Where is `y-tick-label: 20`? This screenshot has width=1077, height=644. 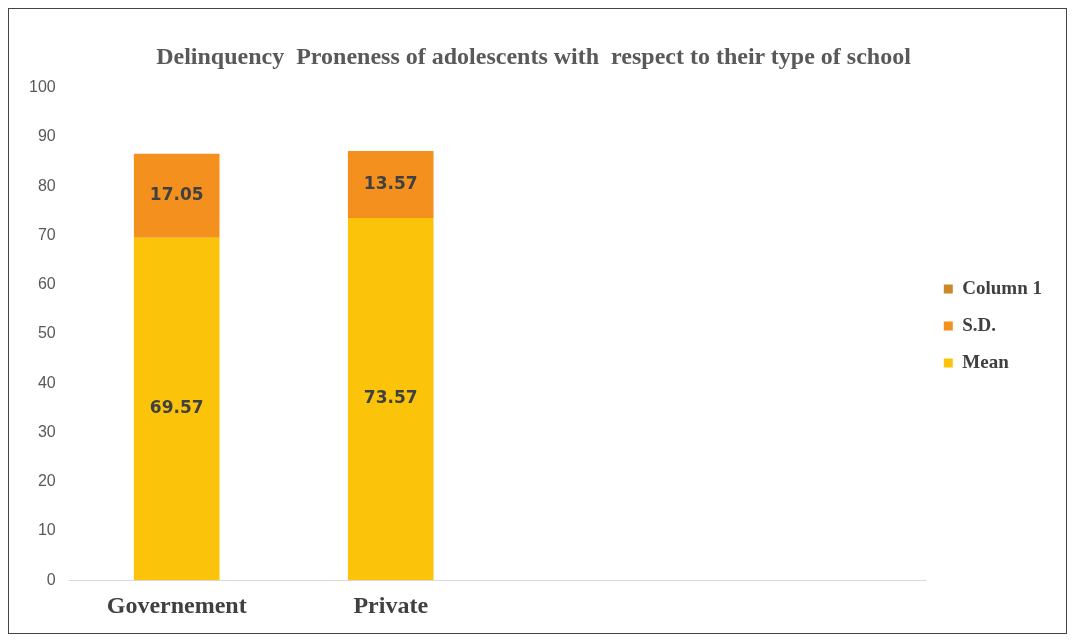
y-tick-label: 20 is located at coordinates (46, 481).